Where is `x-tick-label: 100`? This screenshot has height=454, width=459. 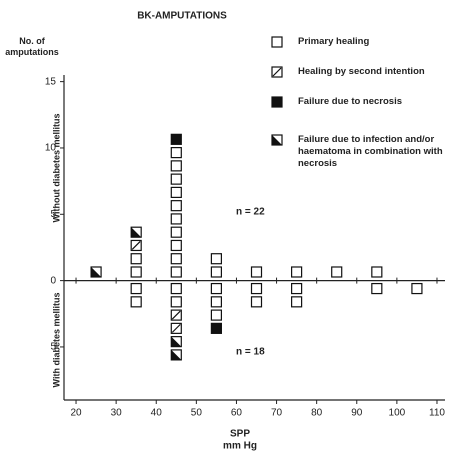
x-tick-label: 100 is located at coordinates (397, 413).